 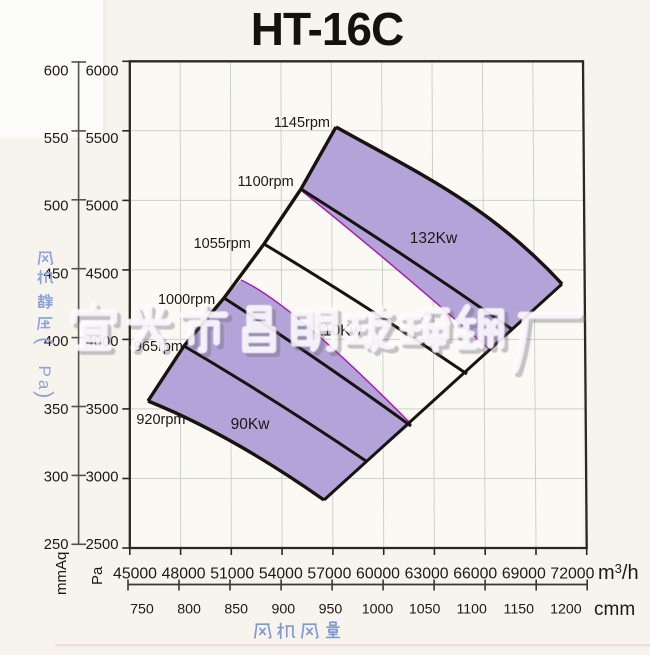 What do you see at coordinates (329, 574) in the screenshot?
I see `svg-text: 57000` at bounding box center [329, 574].